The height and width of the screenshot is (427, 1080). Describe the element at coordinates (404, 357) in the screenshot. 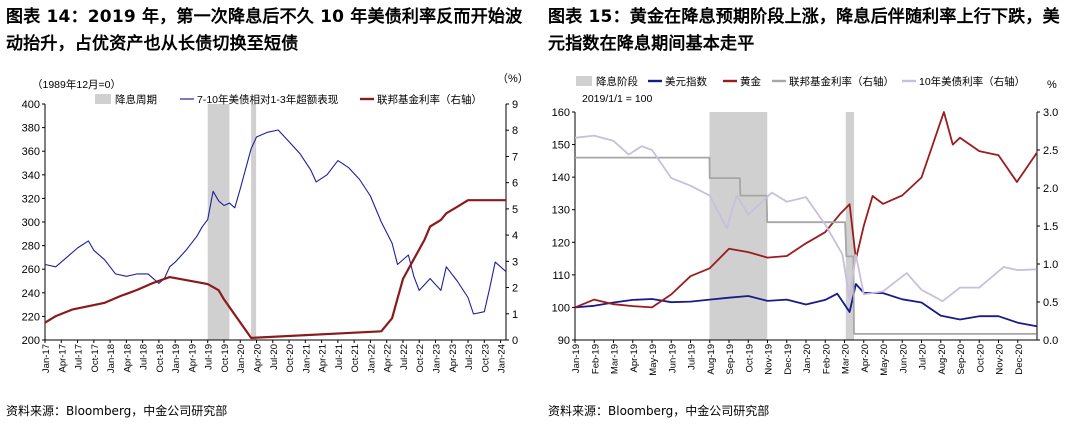

I see `x-tick-label: Jul-22` at that location.